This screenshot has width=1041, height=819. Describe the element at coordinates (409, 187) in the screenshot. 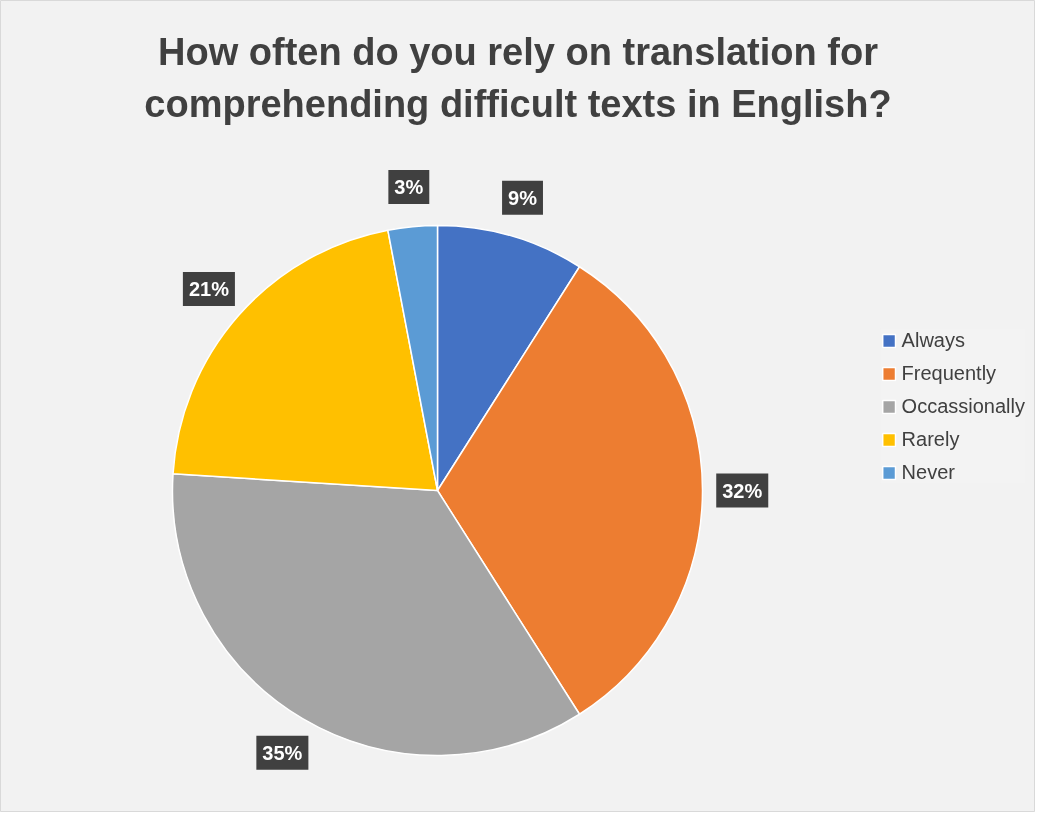

I see `data-label: 3%` at that location.